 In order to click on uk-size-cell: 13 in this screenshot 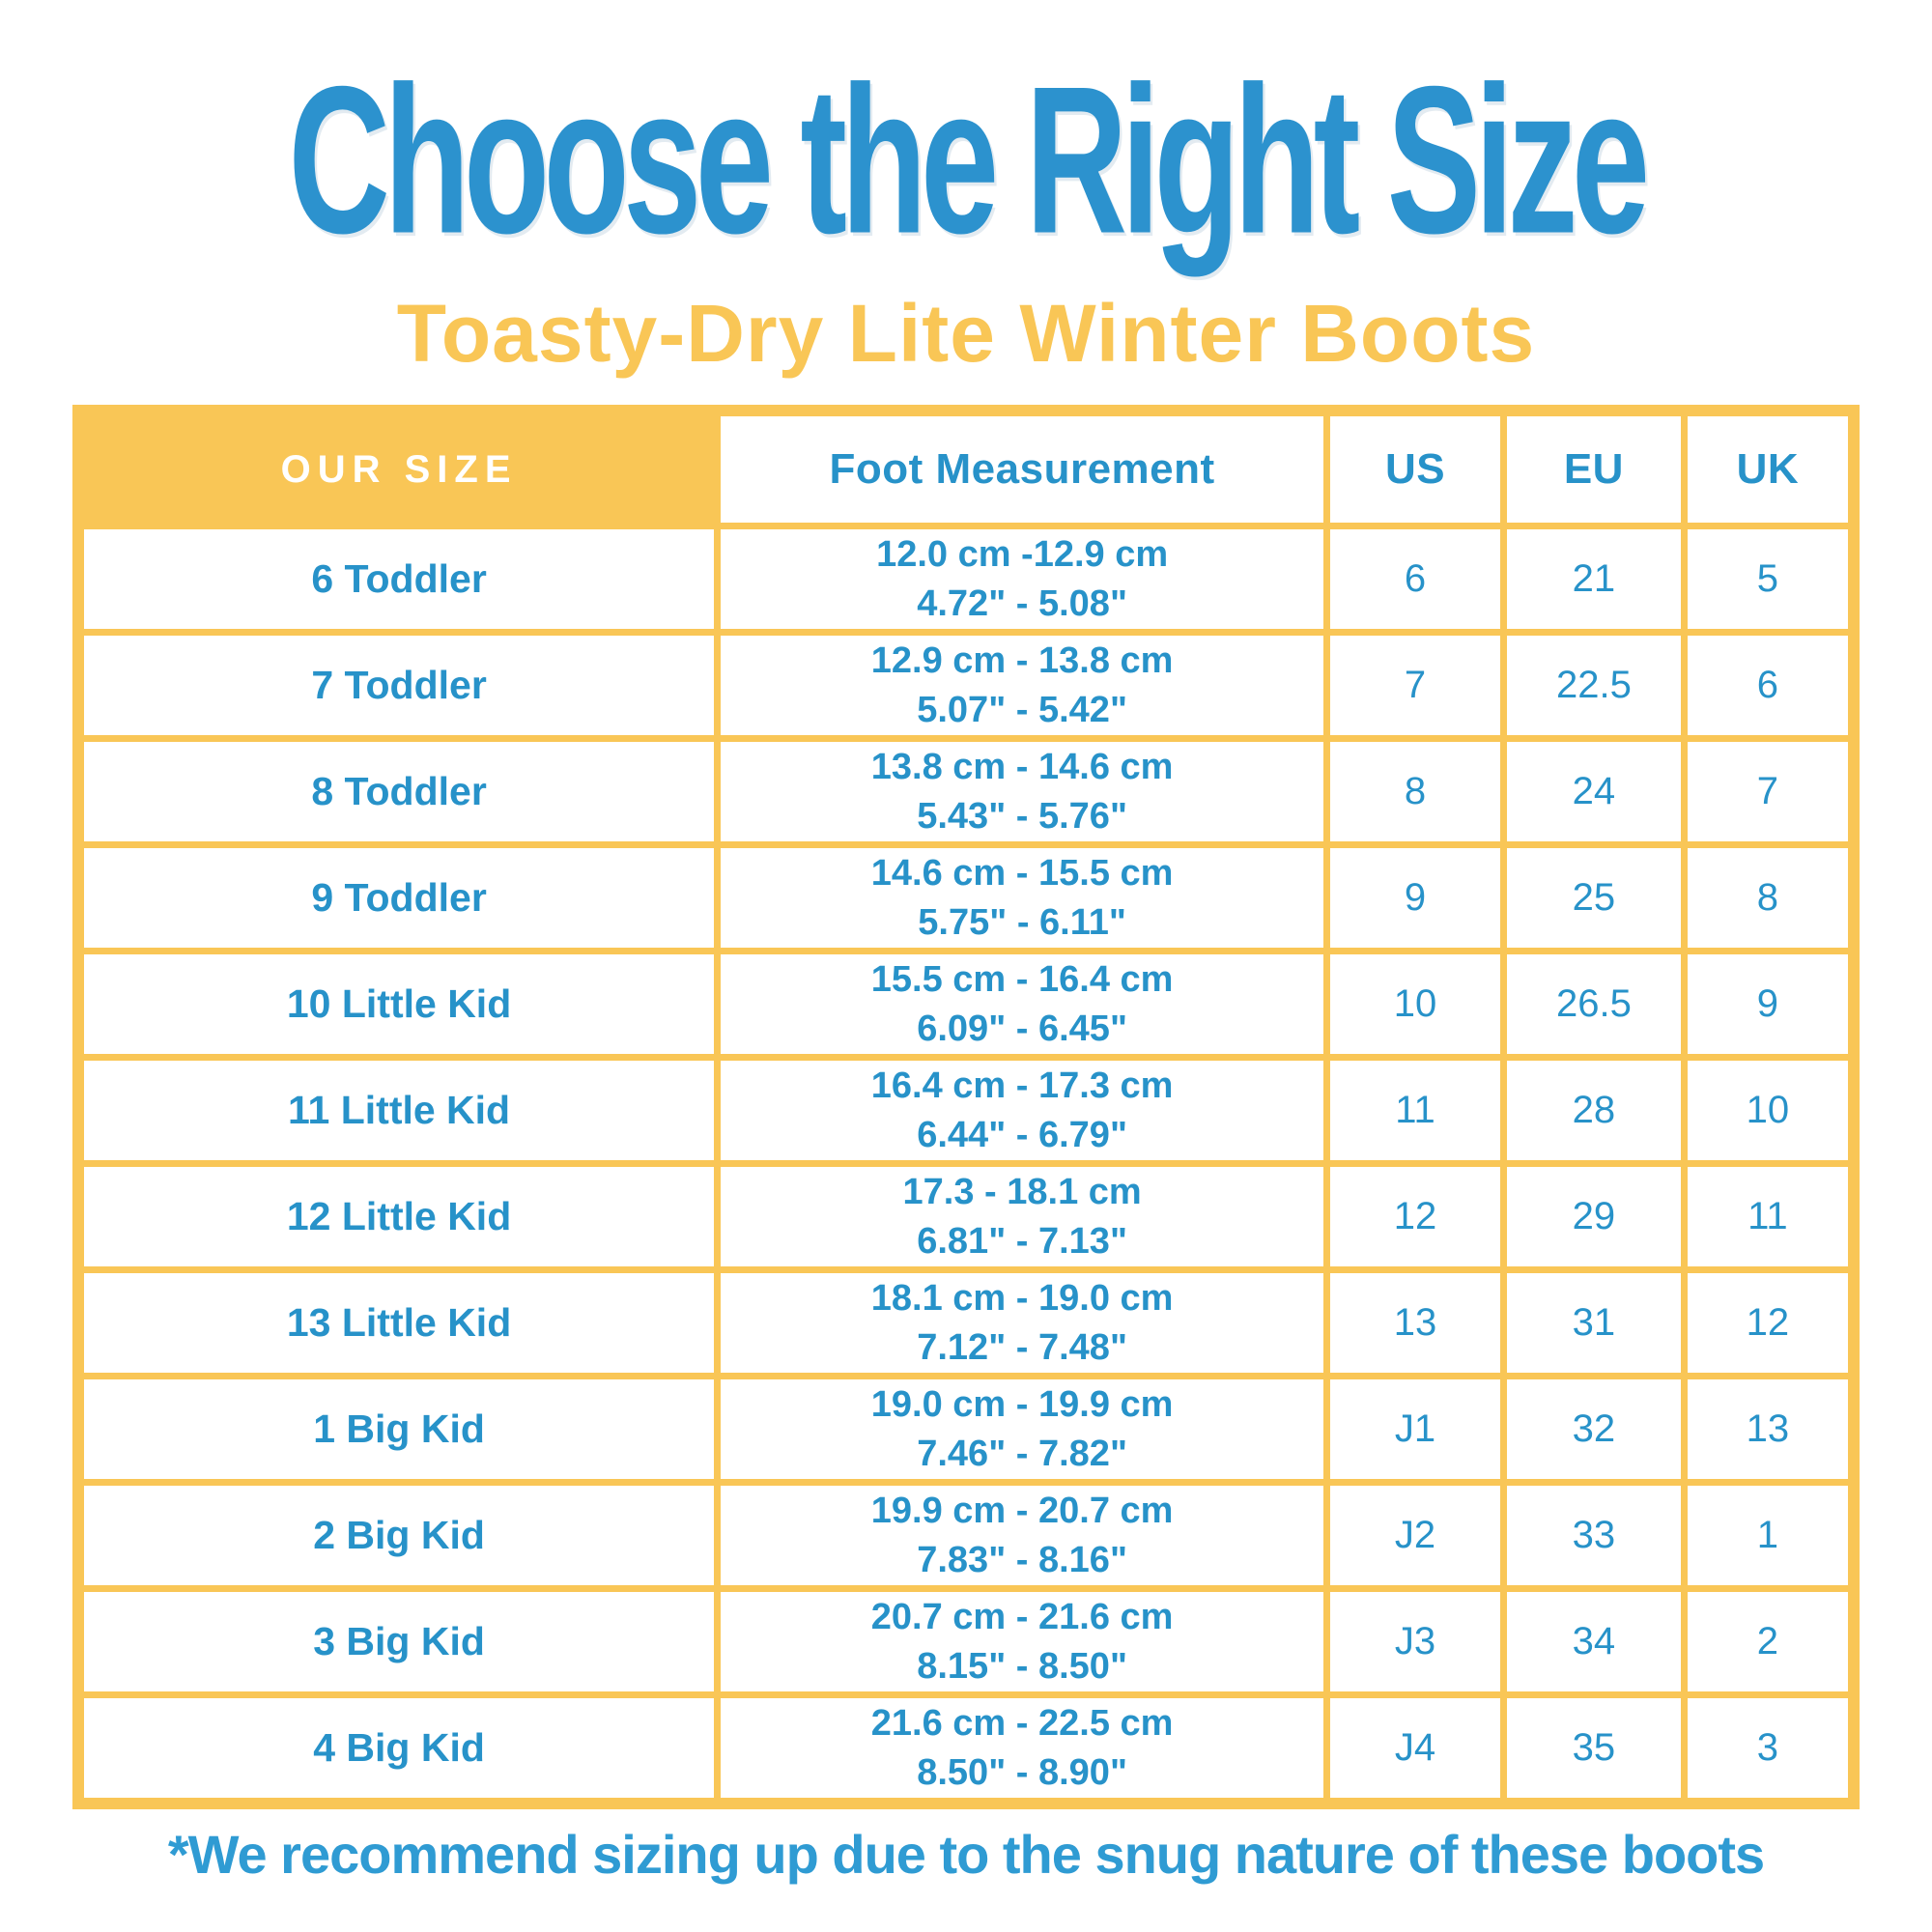, I will do `click(1767, 1429)`.